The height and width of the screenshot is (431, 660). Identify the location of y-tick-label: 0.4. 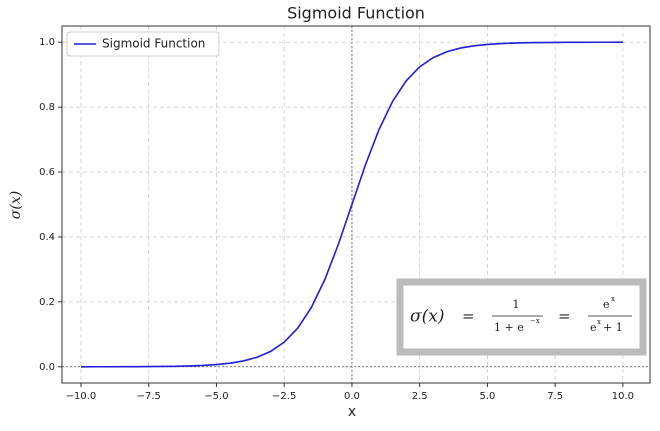
(47, 237).